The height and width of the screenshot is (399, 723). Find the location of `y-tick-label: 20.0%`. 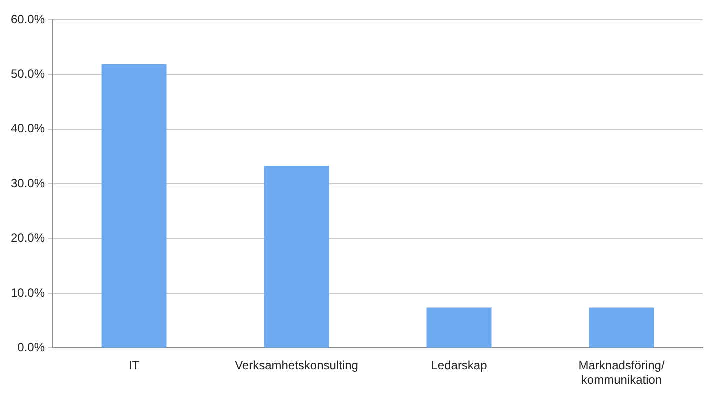

y-tick-label: 20.0% is located at coordinates (28, 238).